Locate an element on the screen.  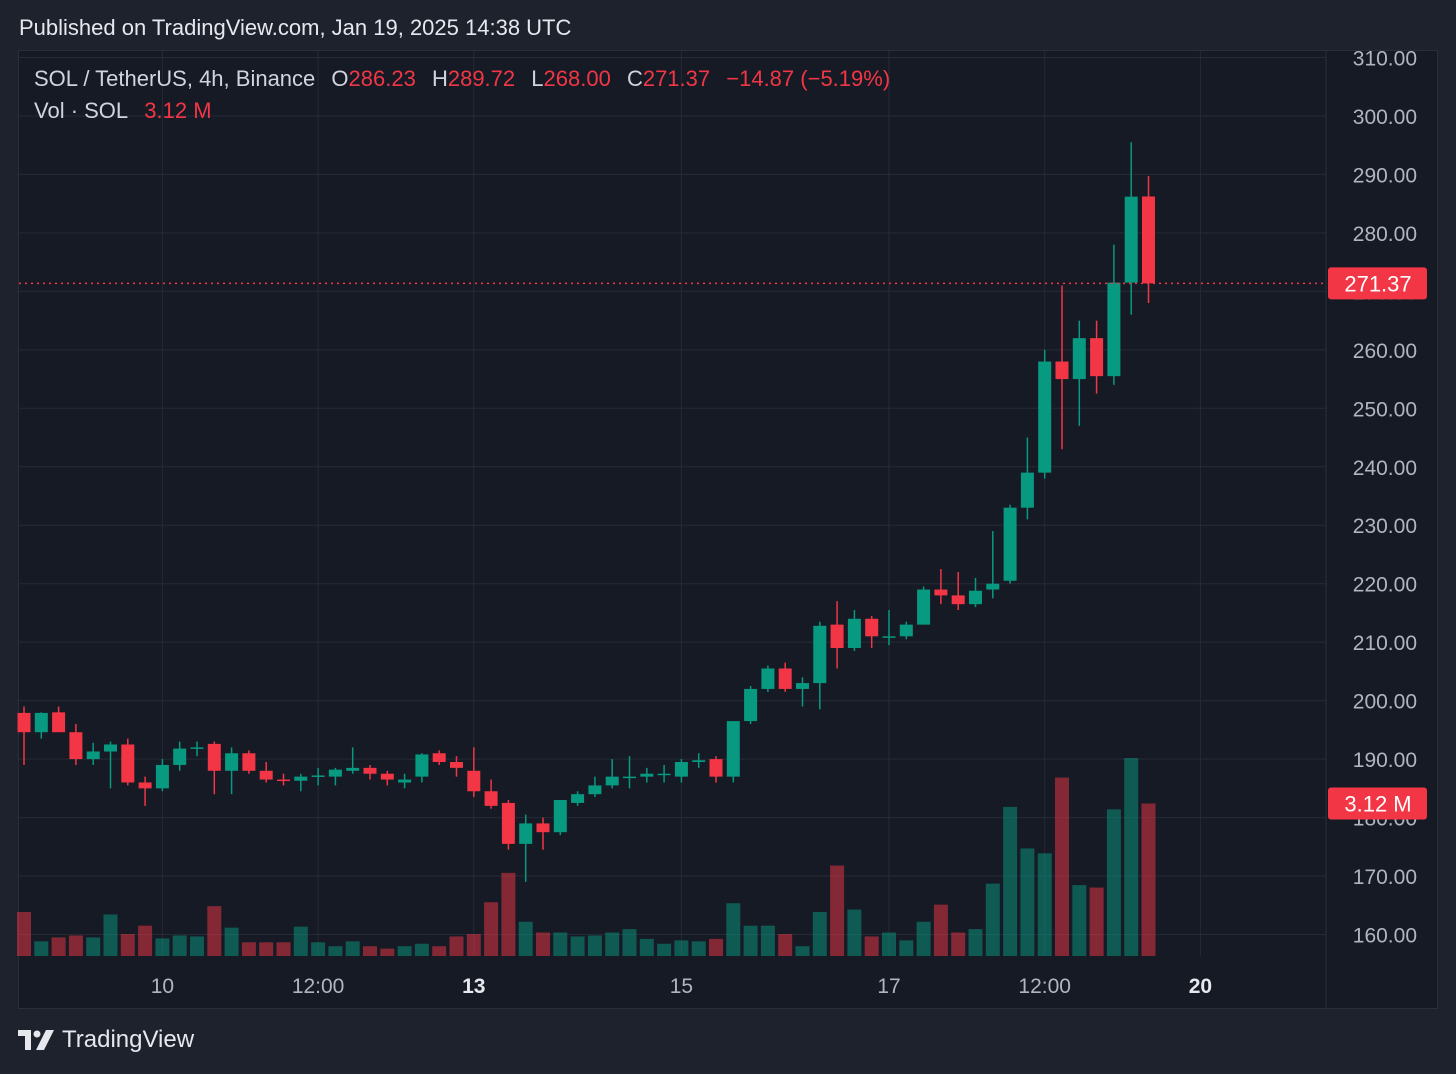
volume-label: Vol · SOL is located at coordinates (81, 110).